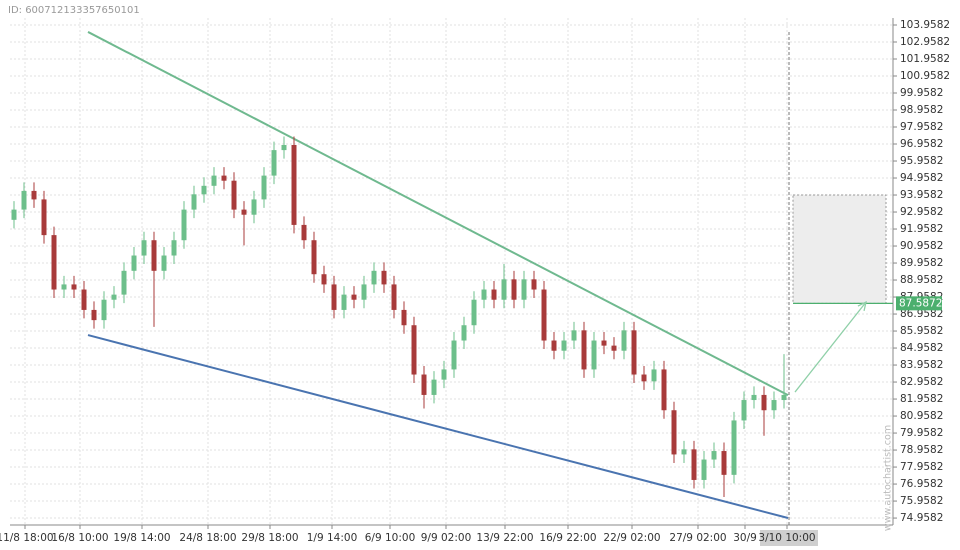  Describe the element at coordinates (390, 538) in the screenshot. I see `x-tick-label: 6/9 10:00` at that location.